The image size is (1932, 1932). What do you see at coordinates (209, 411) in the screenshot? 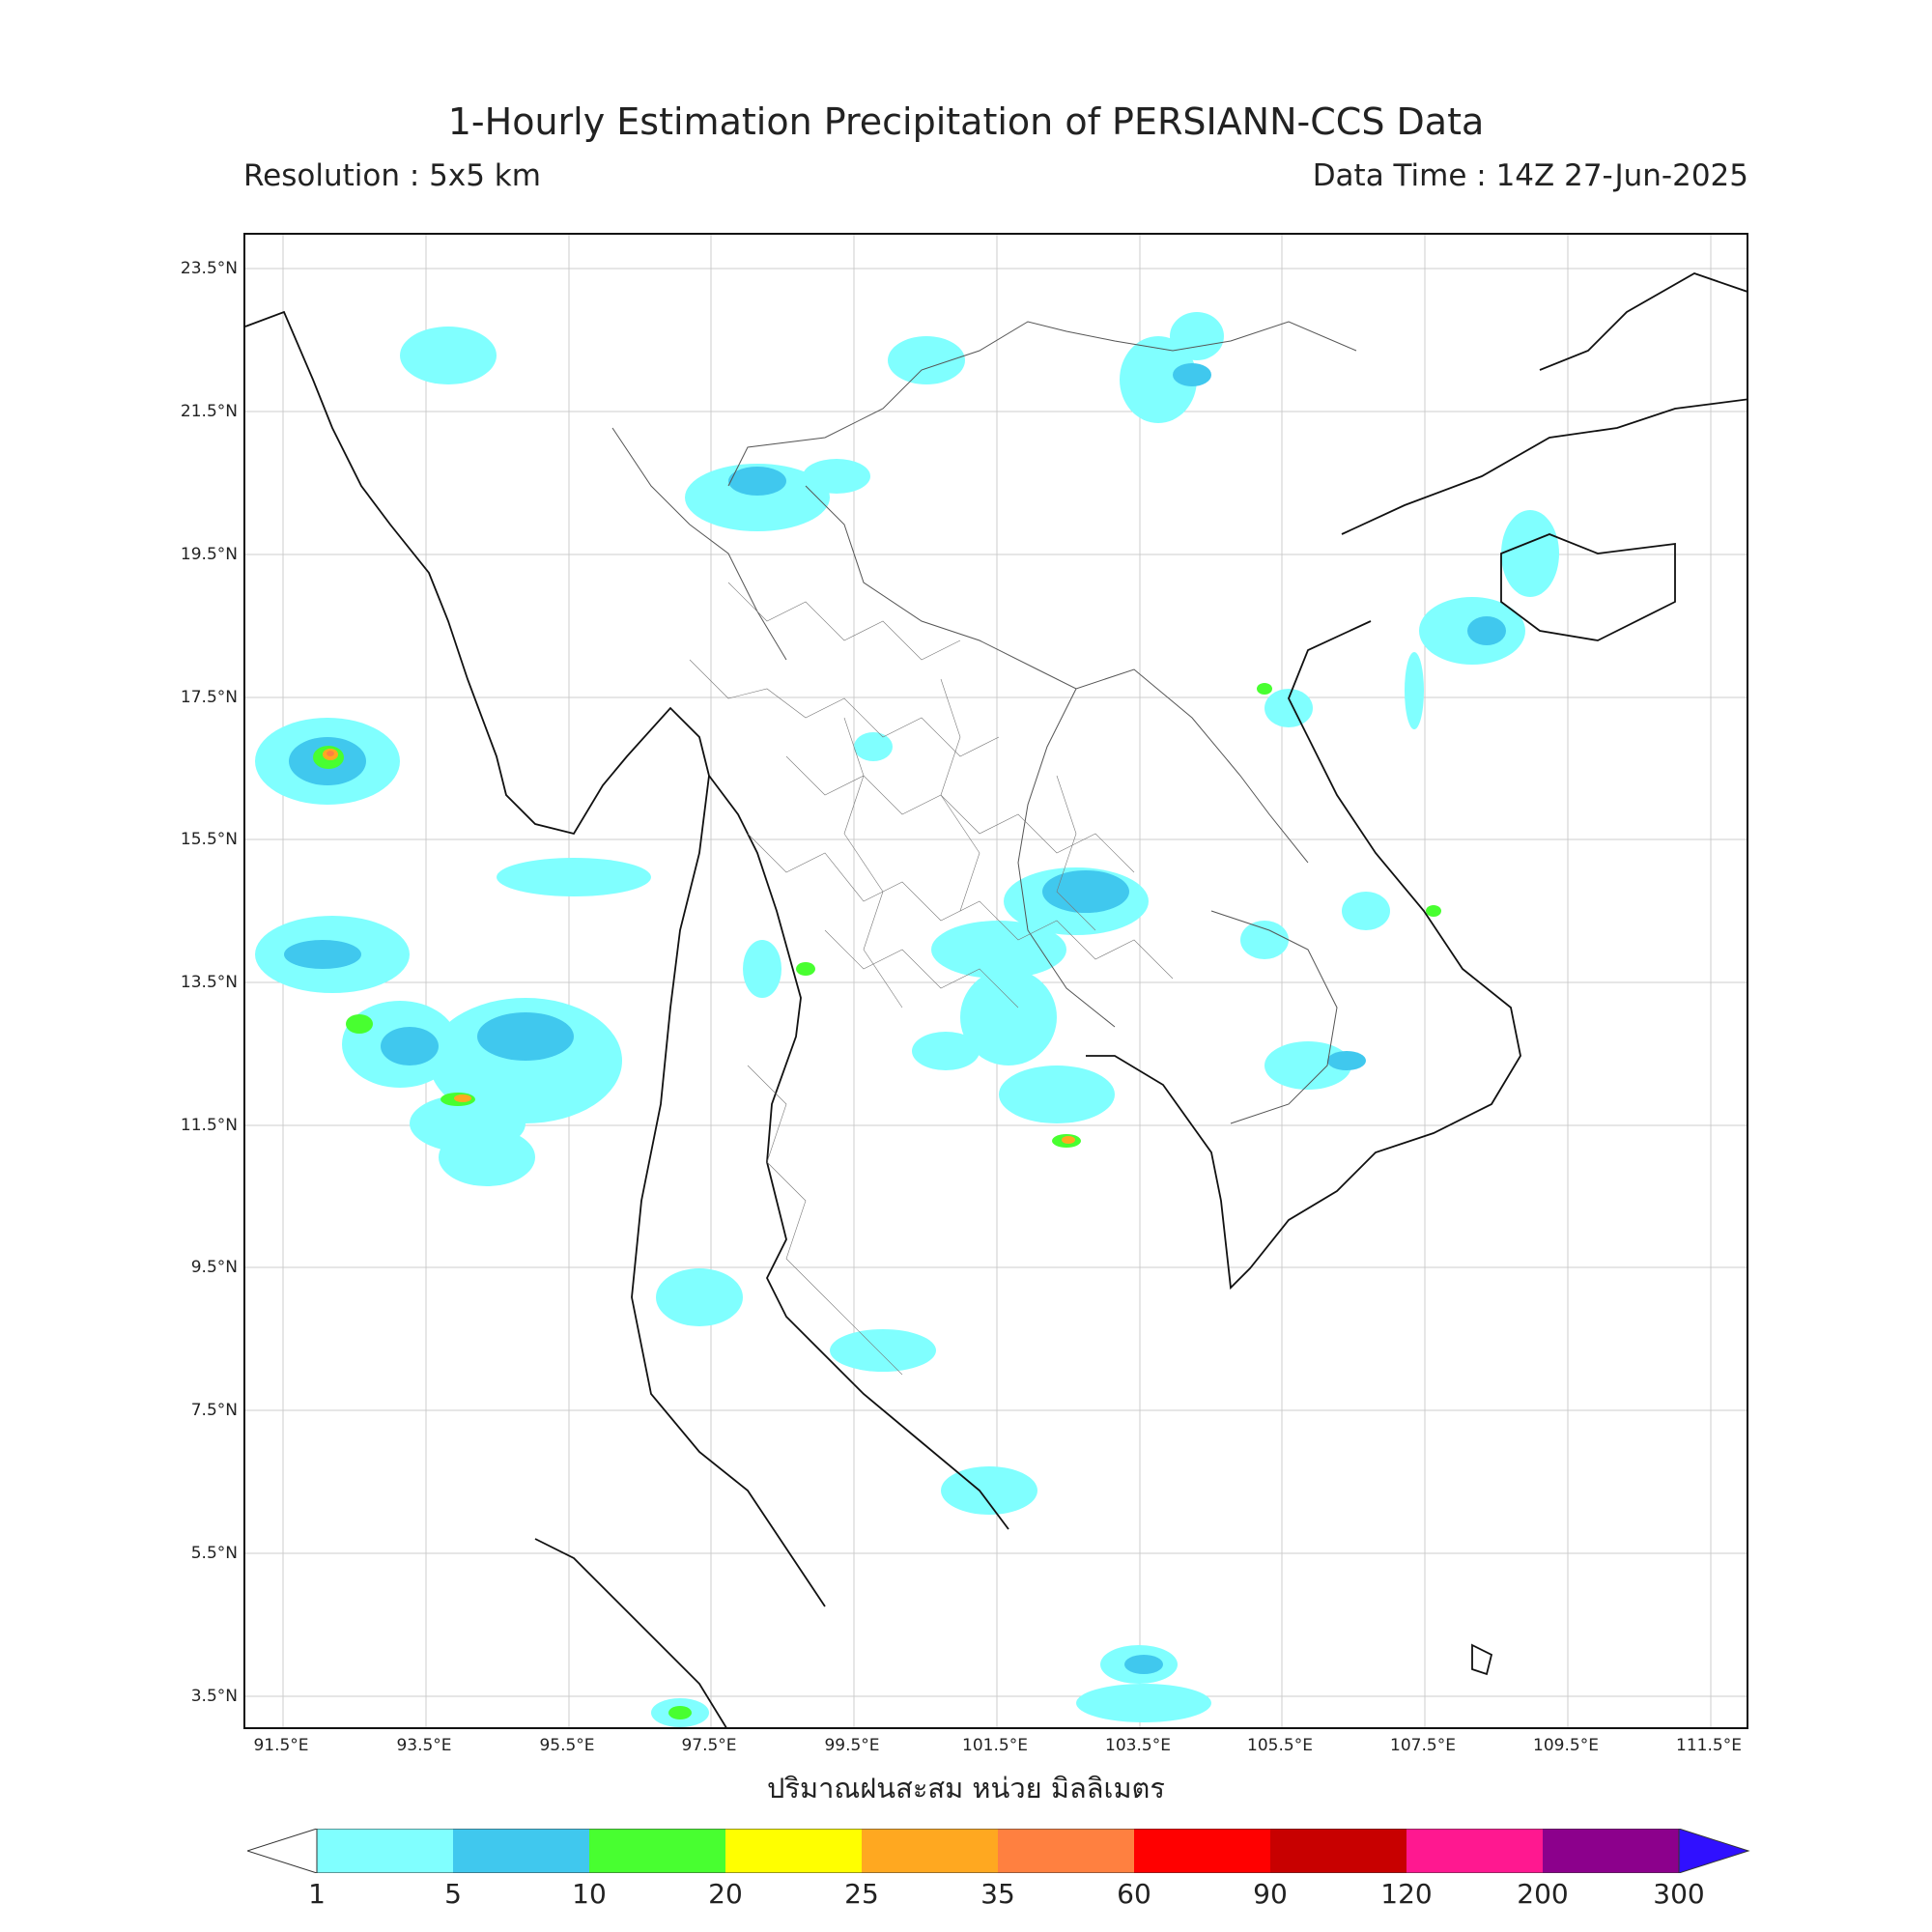
I see `lat-label: 21.5°N` at bounding box center [209, 411].